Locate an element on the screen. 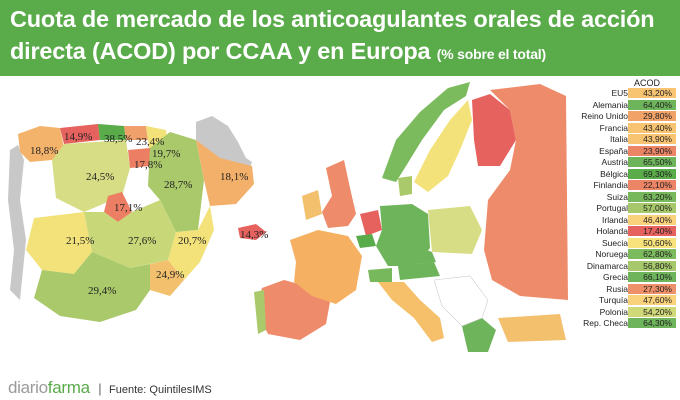 This screenshot has height=400, width=680. region-aragon is located at coordinates (176, 182).